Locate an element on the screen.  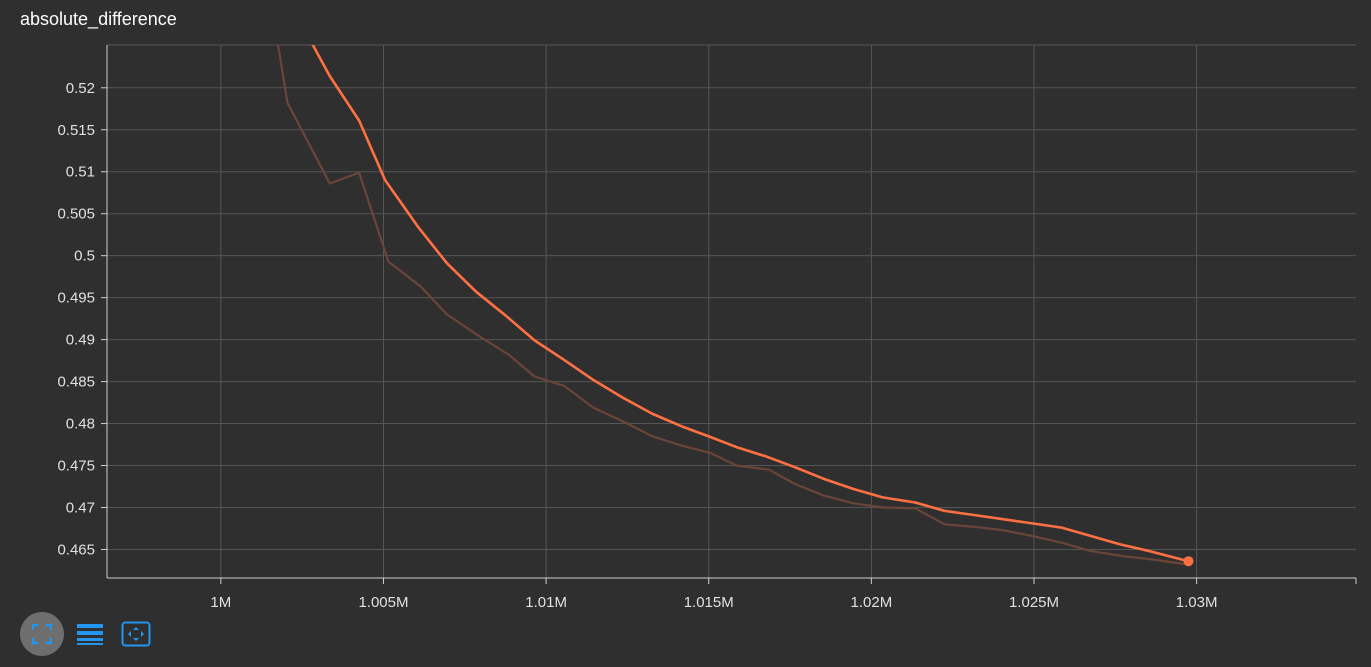
y-tick-label: 0.505 is located at coordinates (76, 214).